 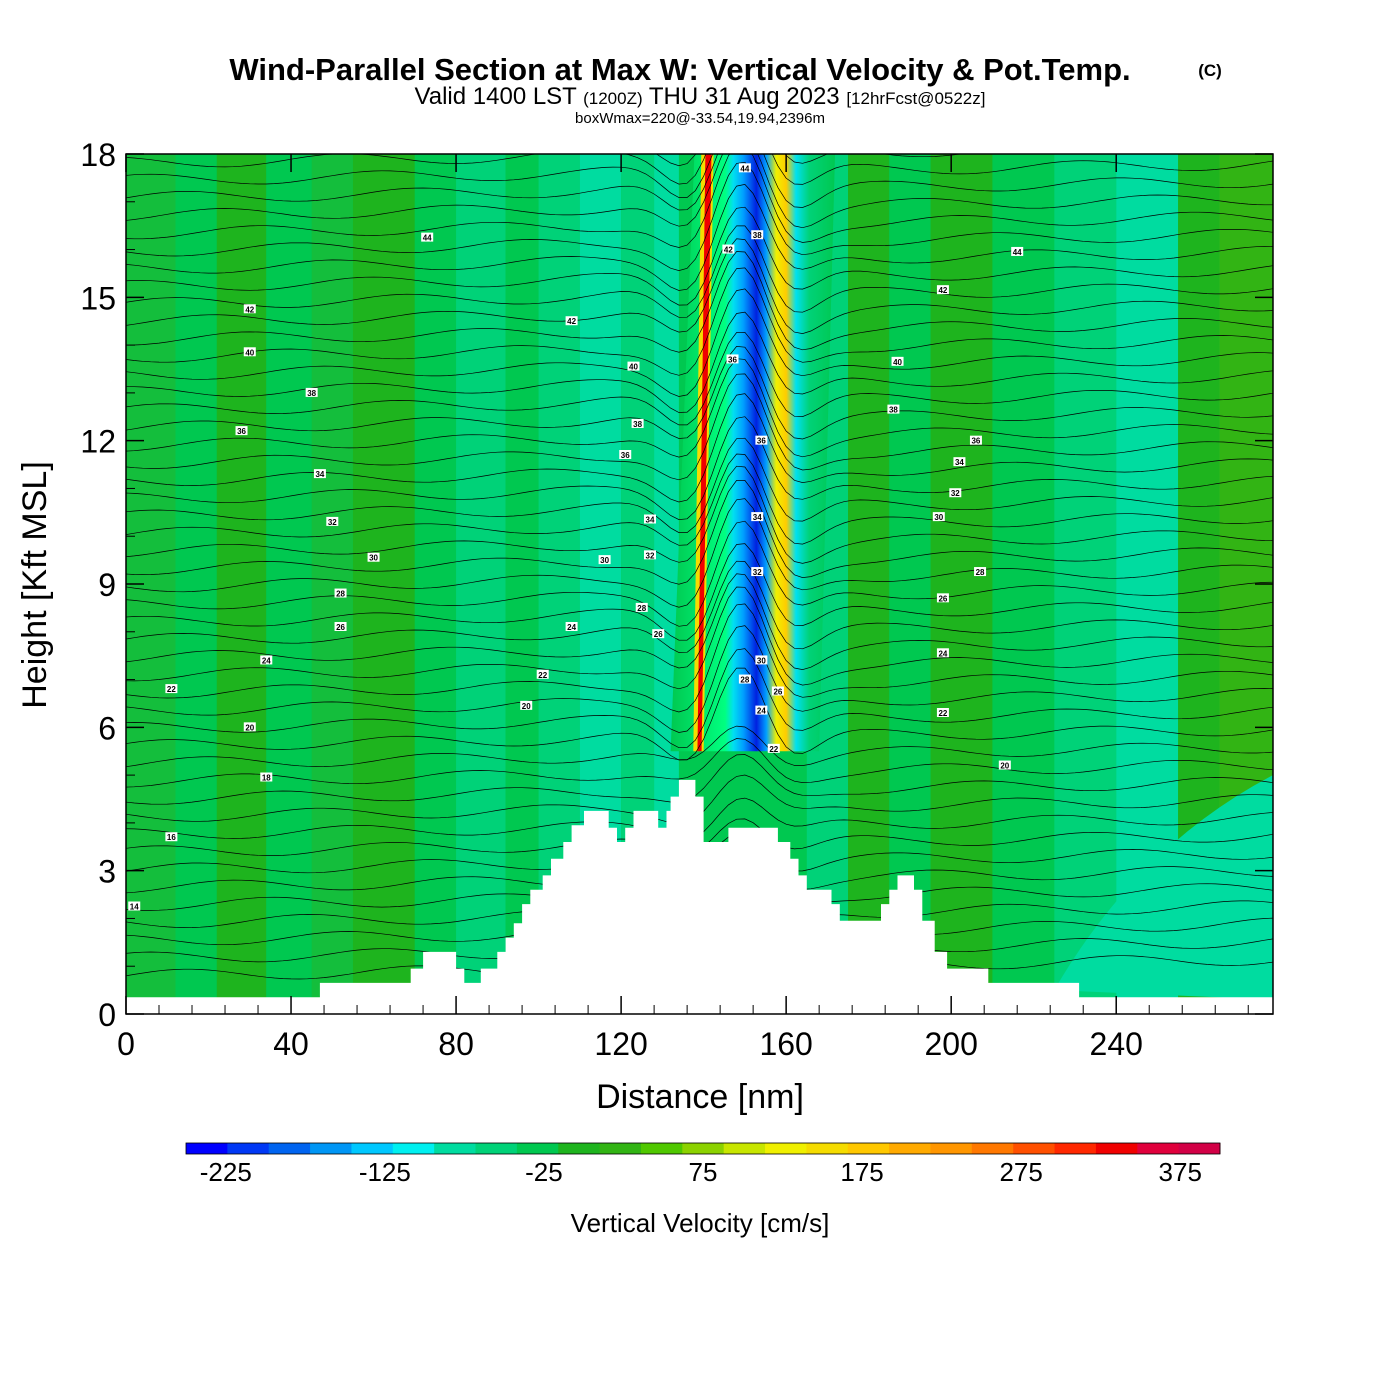 I want to click on colorbar-tick-label: 375, so click(x=1180, y=1172).